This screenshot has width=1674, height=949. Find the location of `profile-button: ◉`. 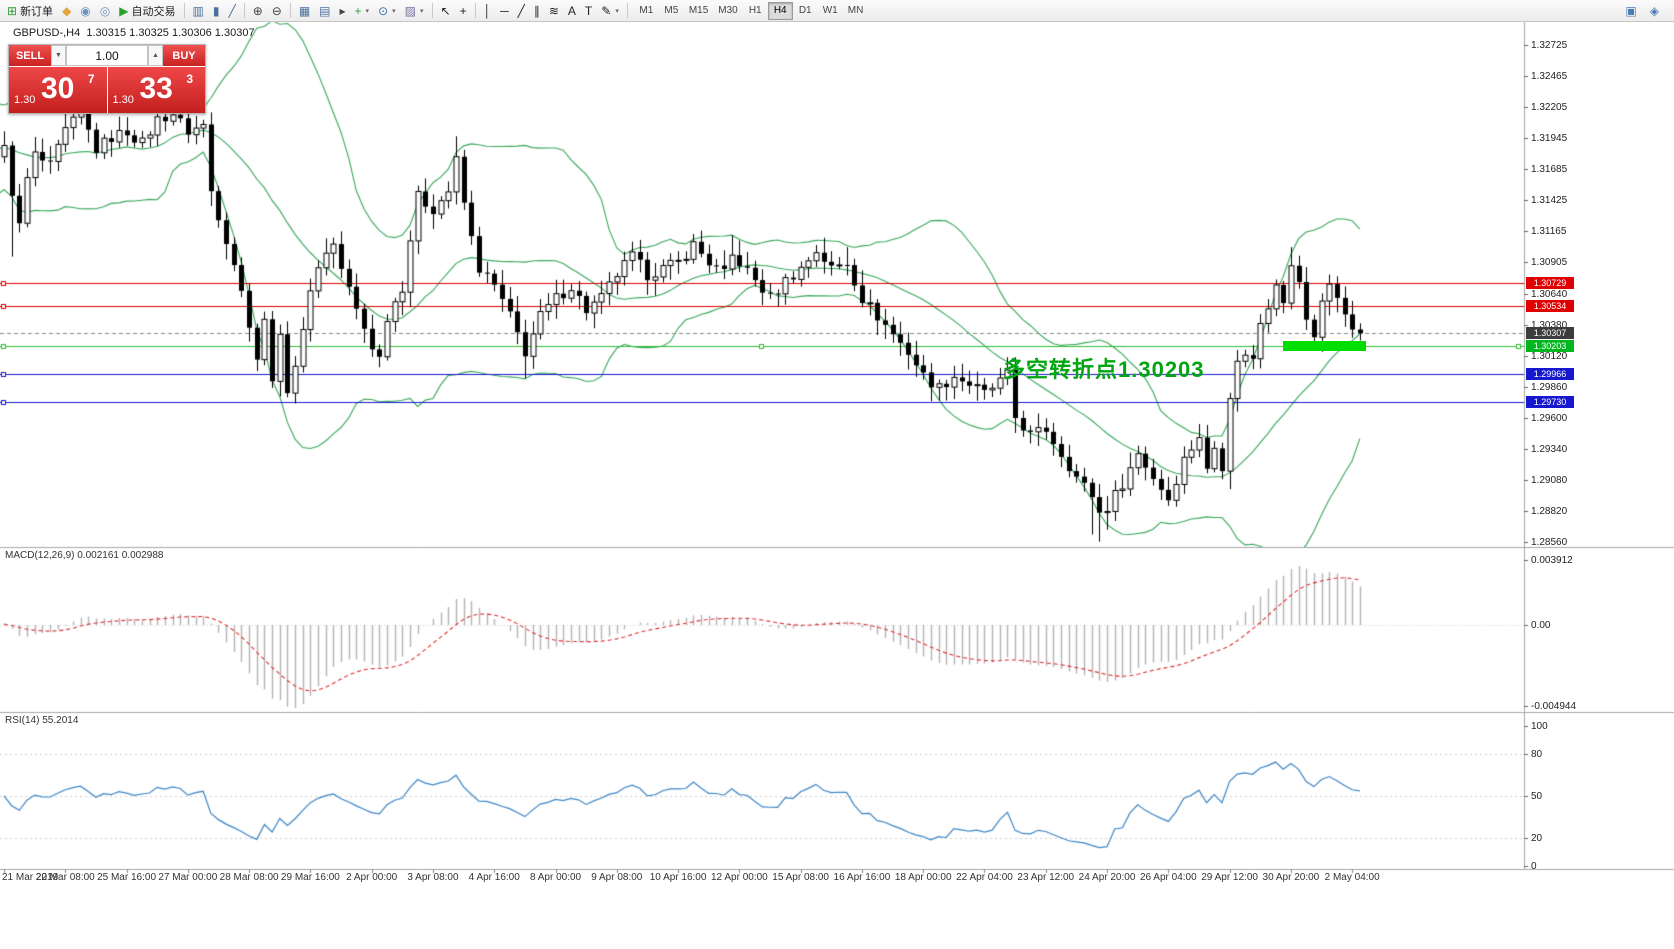

profile-button: ◉ is located at coordinates (85, 11).